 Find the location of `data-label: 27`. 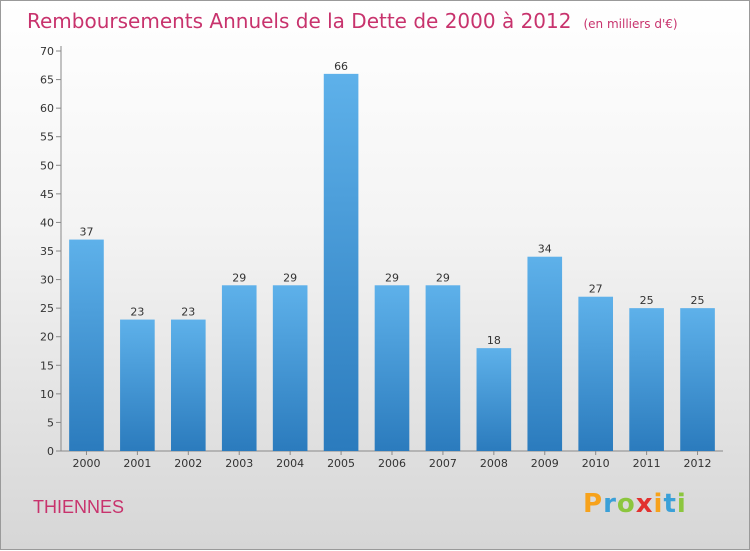

data-label: 27 is located at coordinates (596, 289).